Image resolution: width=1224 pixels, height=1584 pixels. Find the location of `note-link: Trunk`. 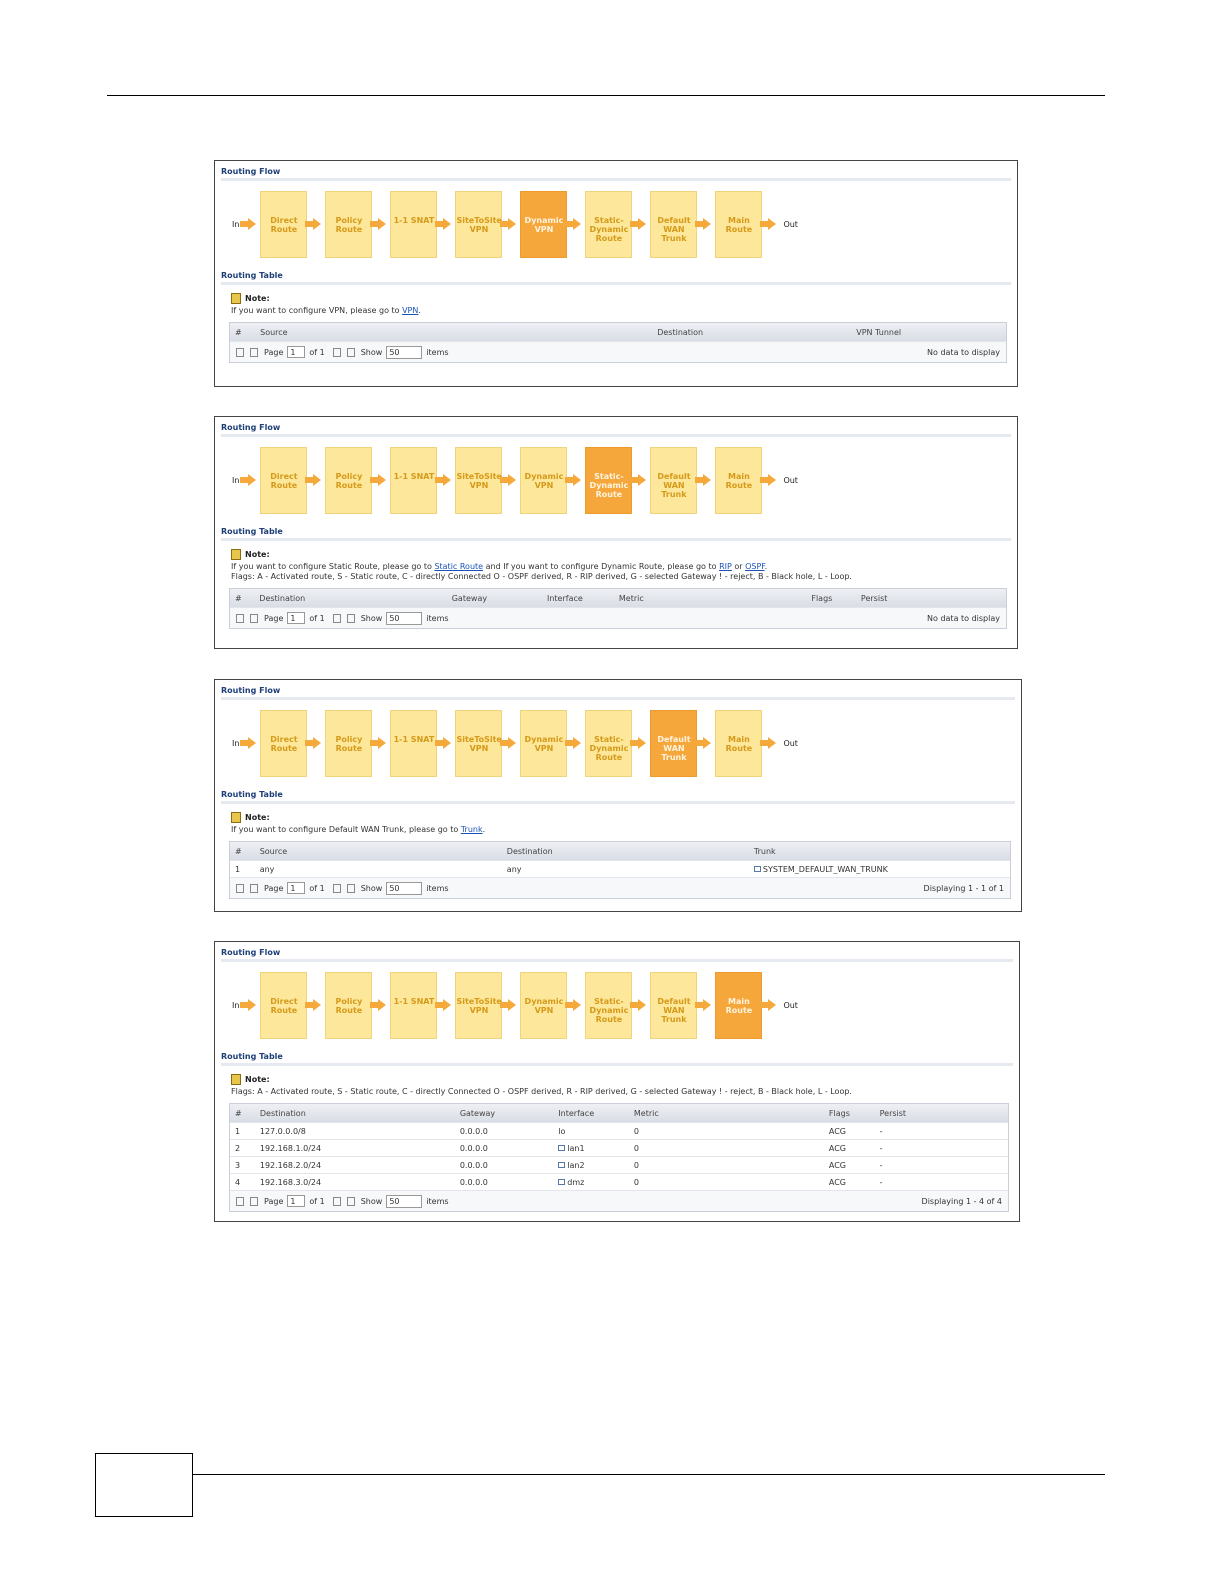

note-link: Trunk is located at coordinates (471, 829).